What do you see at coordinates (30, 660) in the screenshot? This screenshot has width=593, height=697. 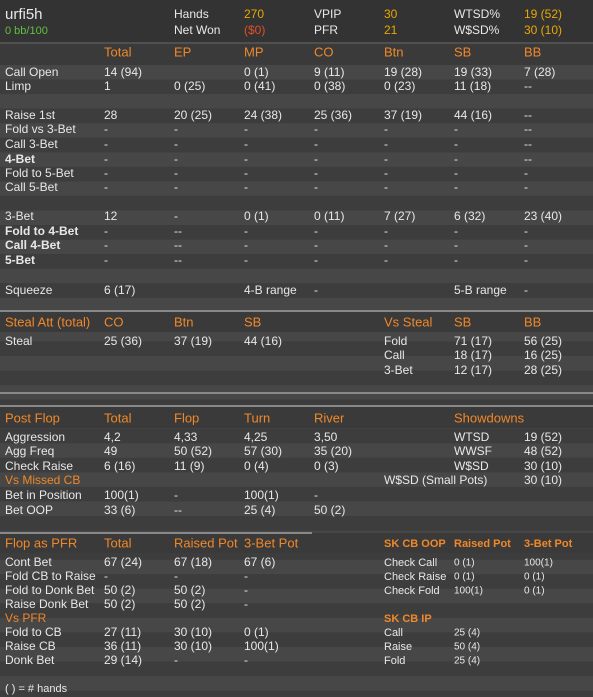 I see `row-label: Donk Bet` at bounding box center [30, 660].